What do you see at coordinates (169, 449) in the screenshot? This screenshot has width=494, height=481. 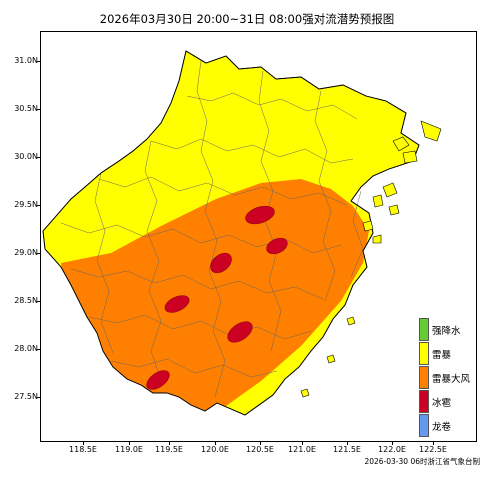 I see `x-tick-label: 119.5E` at bounding box center [169, 449].